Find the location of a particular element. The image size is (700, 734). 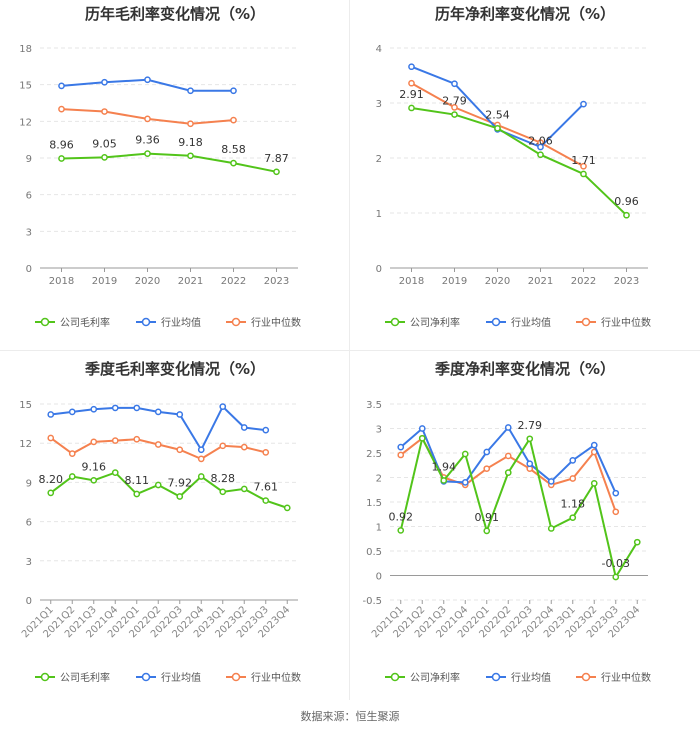

data-label: 8.96 is located at coordinates (61, 144).